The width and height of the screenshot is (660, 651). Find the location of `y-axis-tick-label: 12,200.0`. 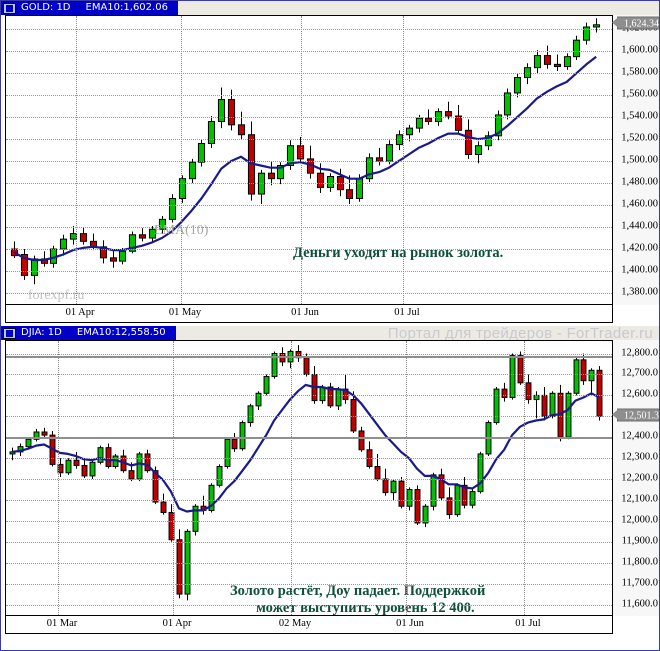

y-axis-tick-label: 12,200.0 is located at coordinates (639, 478).